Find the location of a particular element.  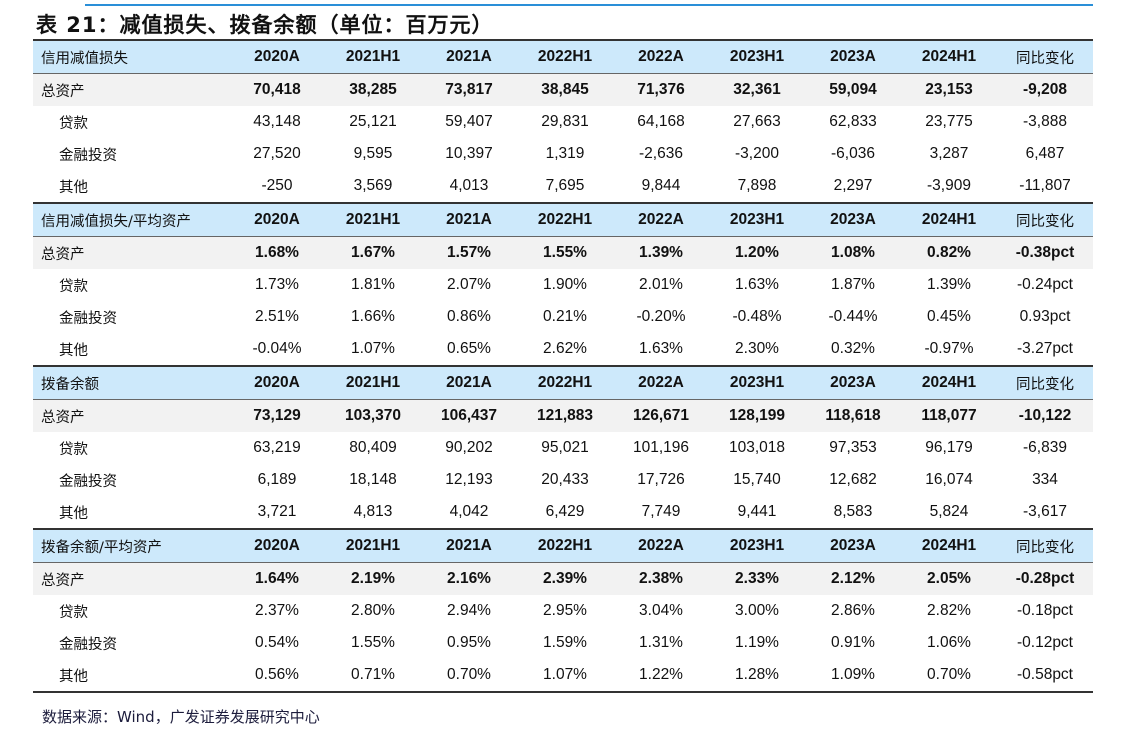

table-cell: 63,219 is located at coordinates (277, 447).